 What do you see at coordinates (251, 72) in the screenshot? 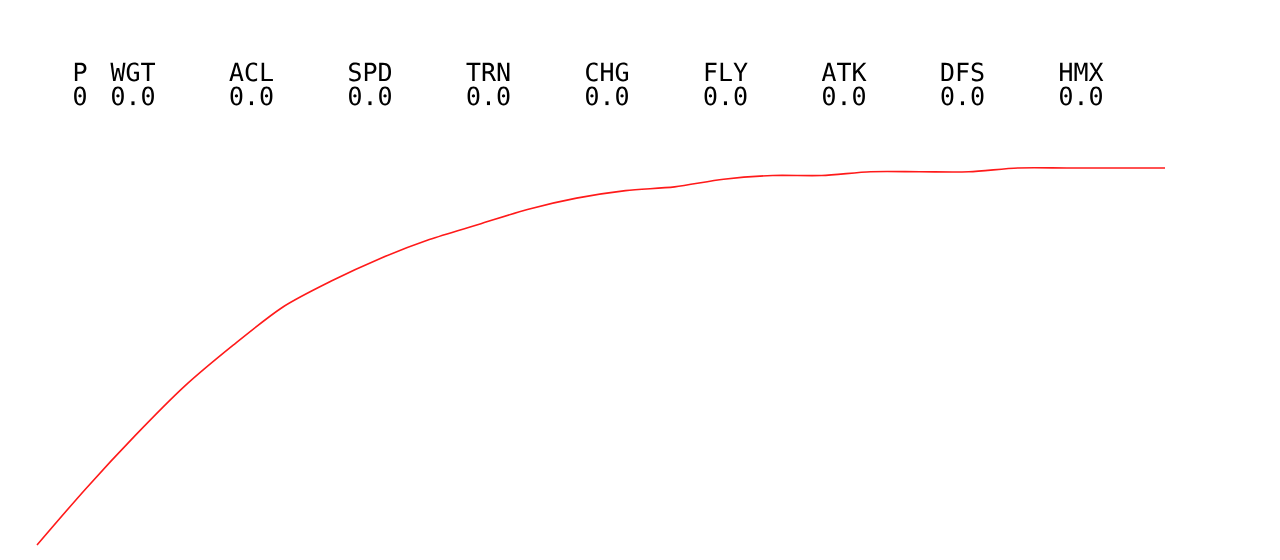
I see `text: ACL` at bounding box center [251, 72].